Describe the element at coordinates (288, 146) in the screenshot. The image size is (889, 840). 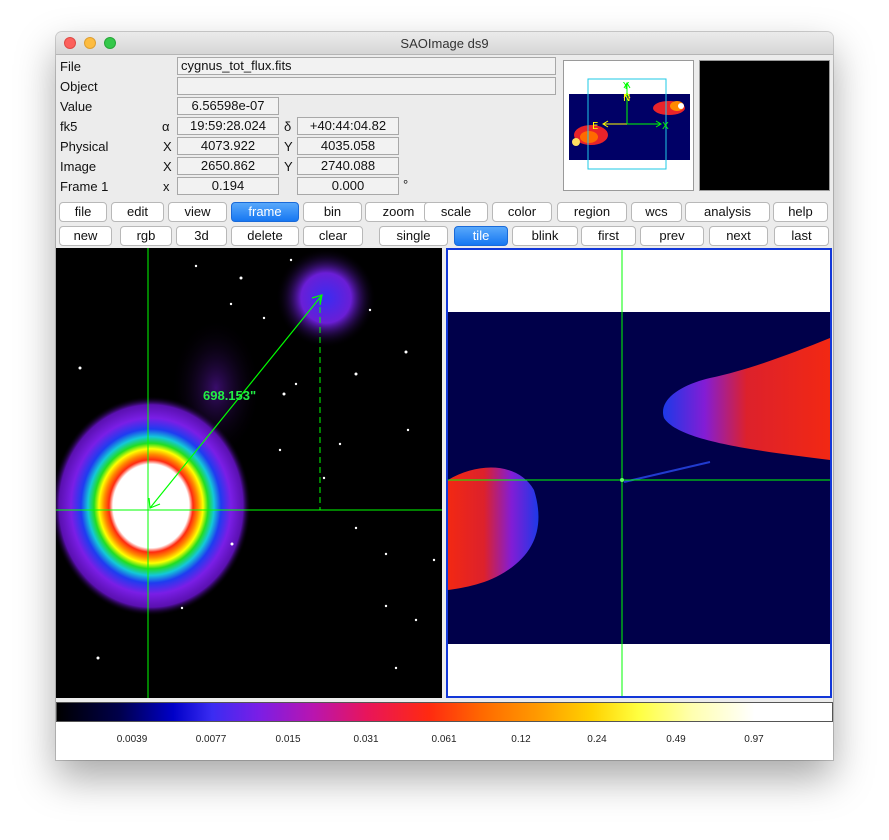
I see `physical-y-symbol: Y` at that location.